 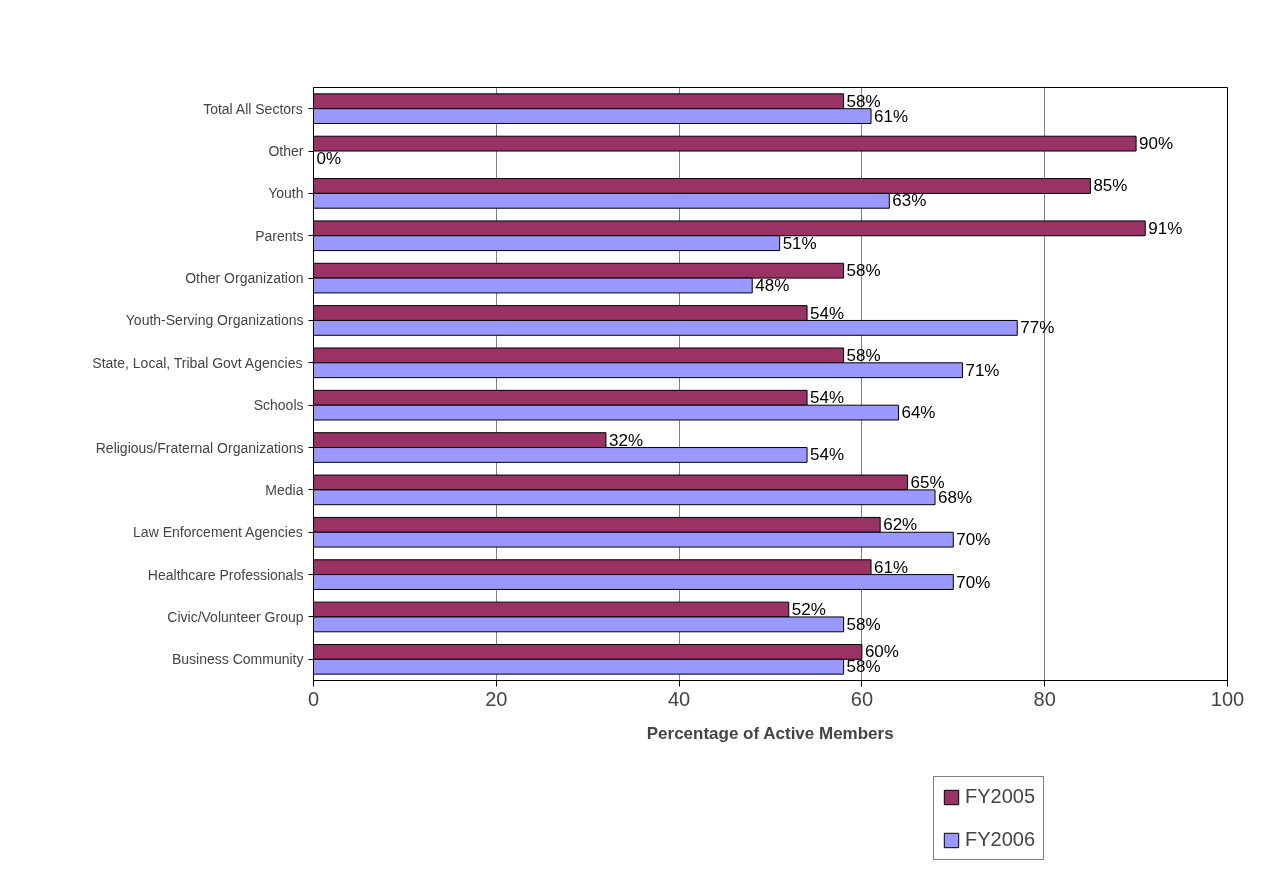 I want to click on y-tick-label: Total All Sectors, so click(x=253, y=108).